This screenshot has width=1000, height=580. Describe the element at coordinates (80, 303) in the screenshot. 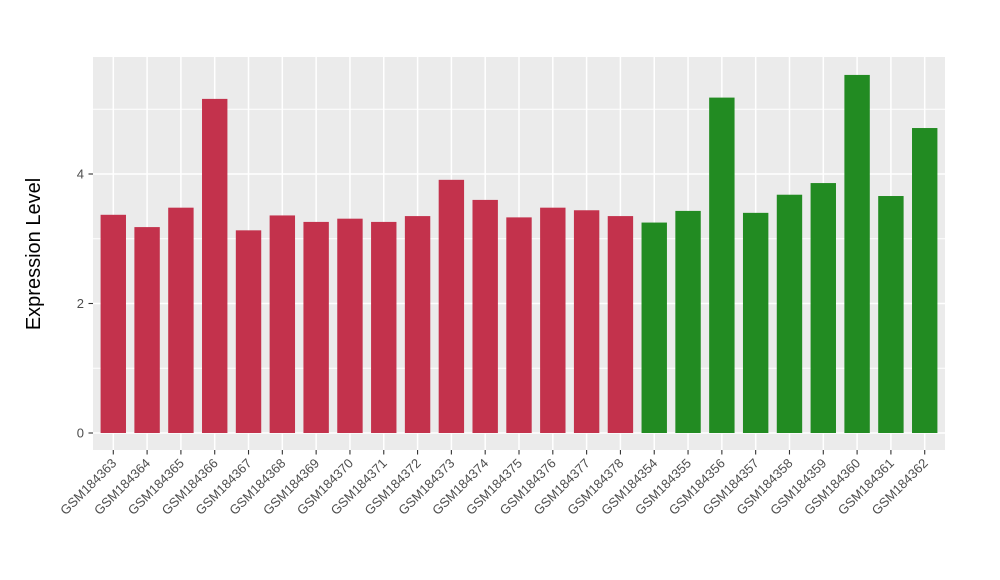

I see `y-tick-label: 2` at that location.